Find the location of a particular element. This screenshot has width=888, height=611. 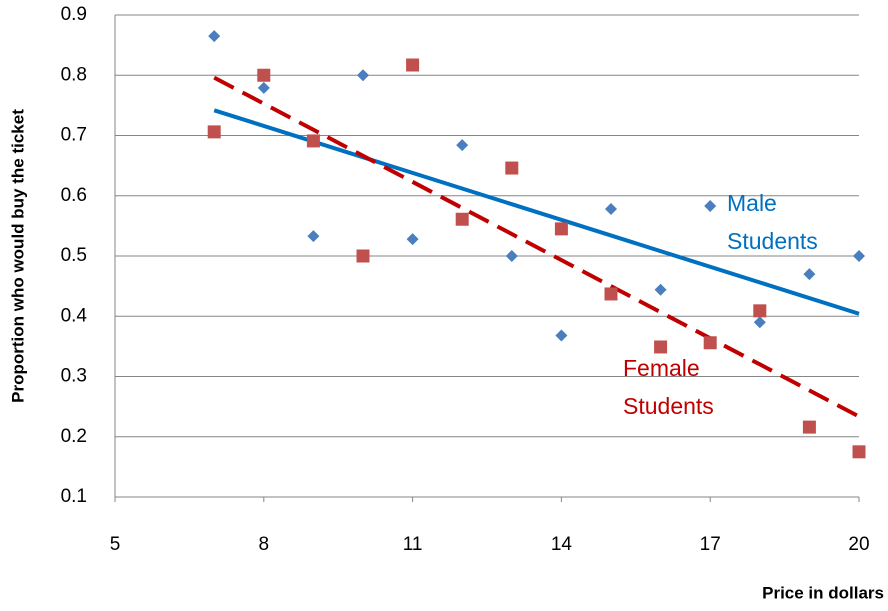

series-label: Male is located at coordinates (752, 203).